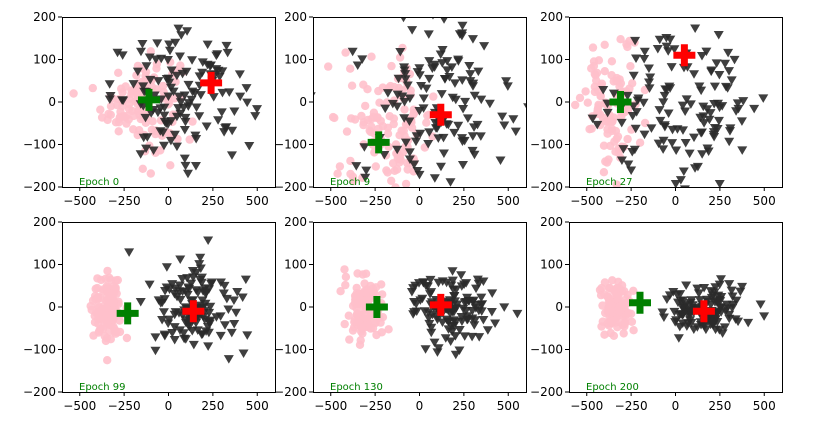 The width and height of the screenshot is (818, 432). Describe the element at coordinates (52, 307) in the screenshot. I see `y-tick-label: 0` at that location.